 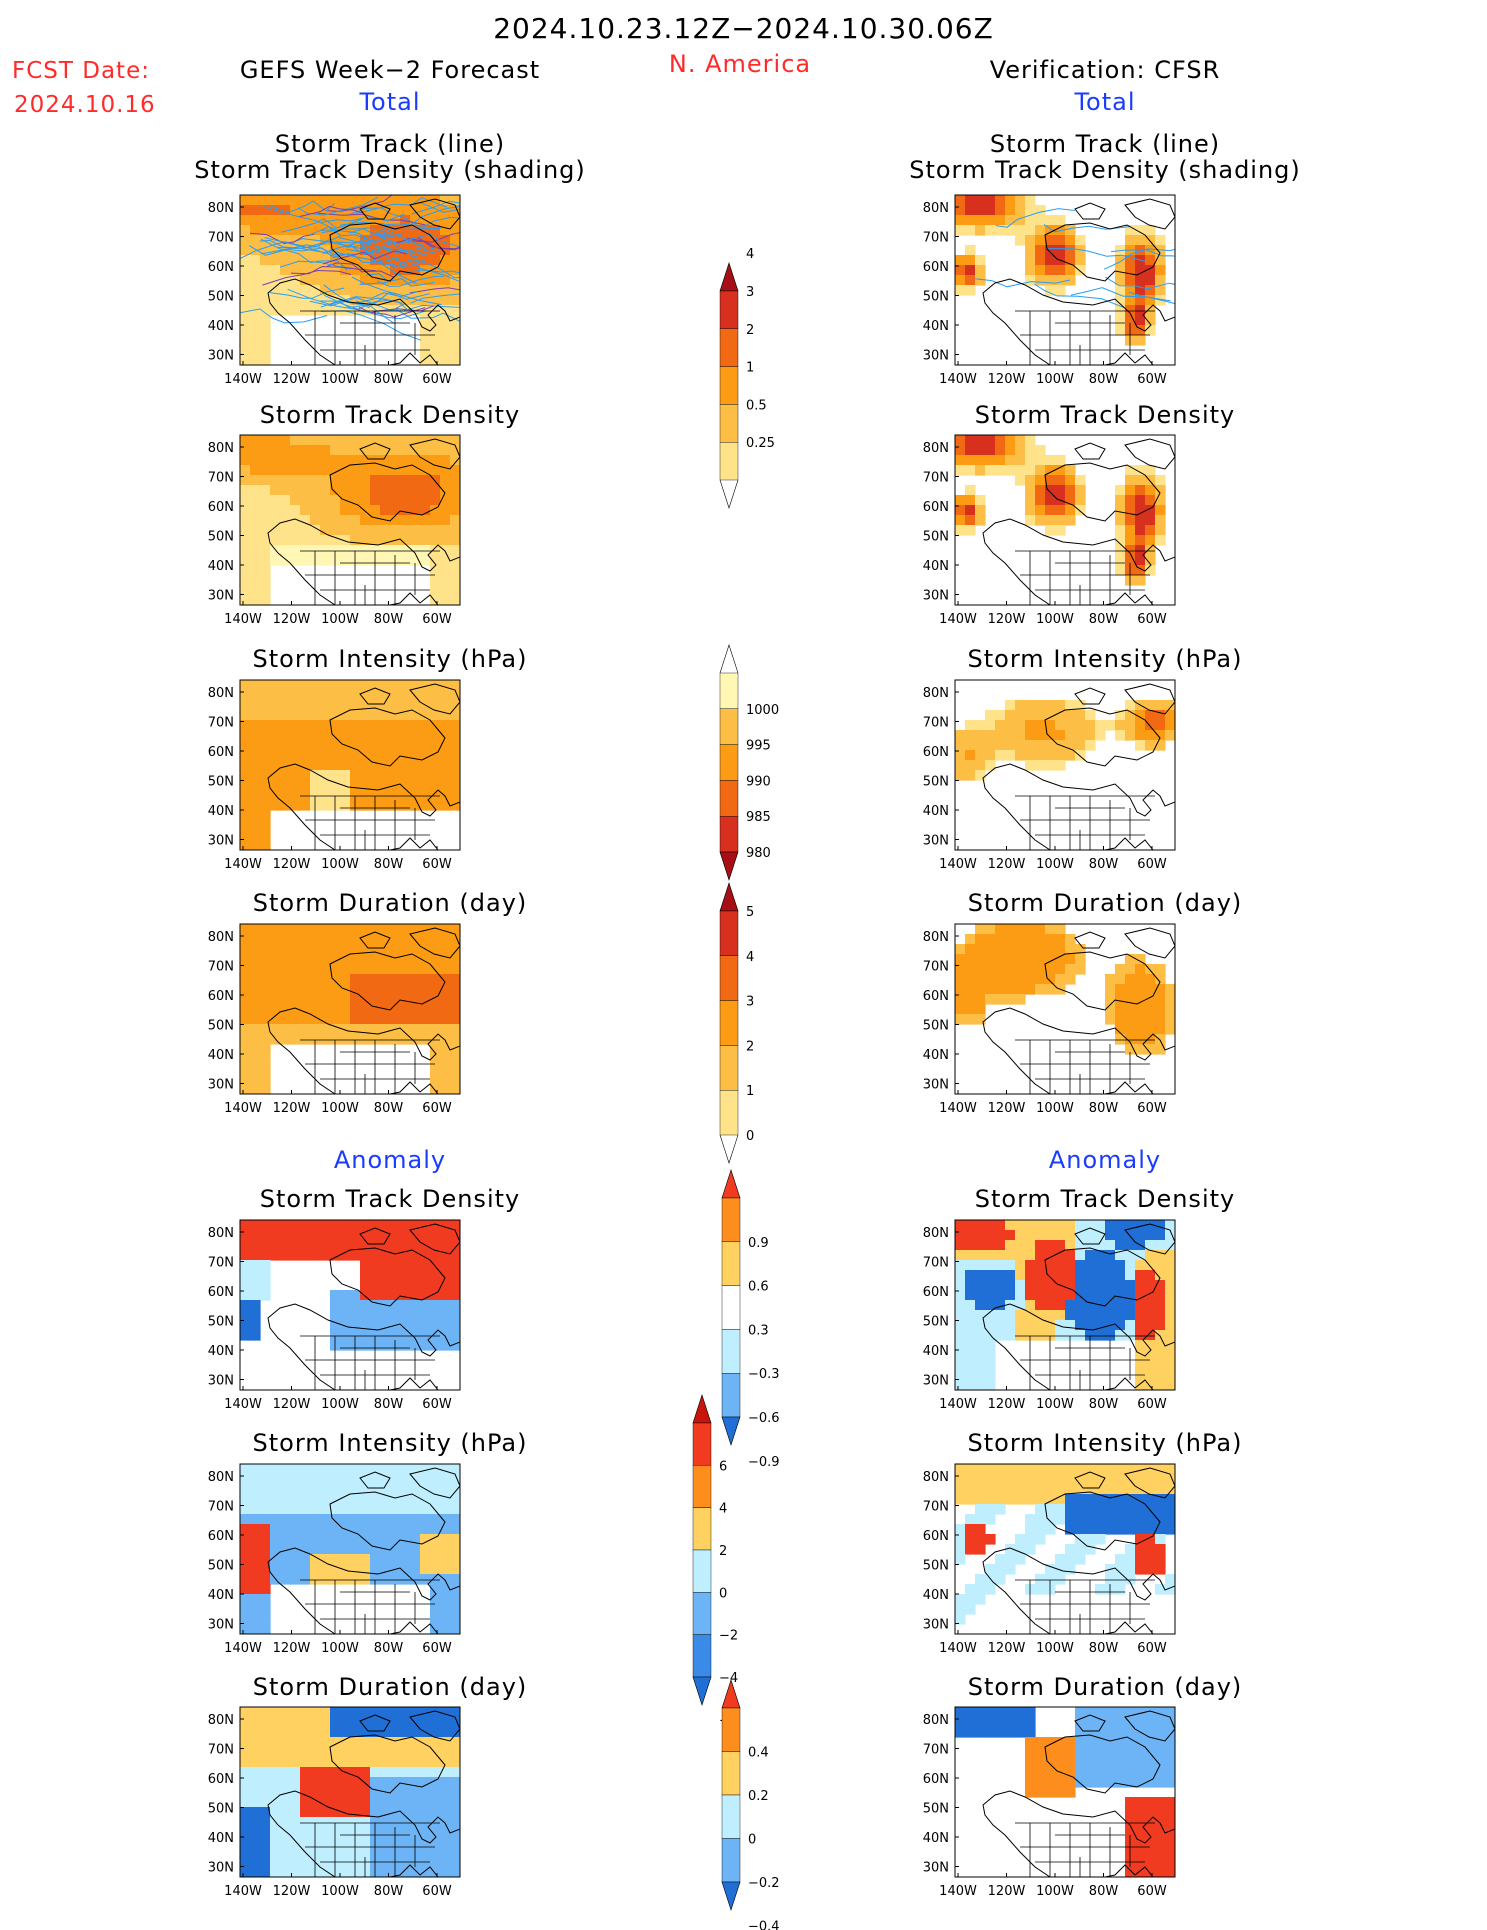 I want to click on colorbar-label: 4, so click(x=750, y=254).